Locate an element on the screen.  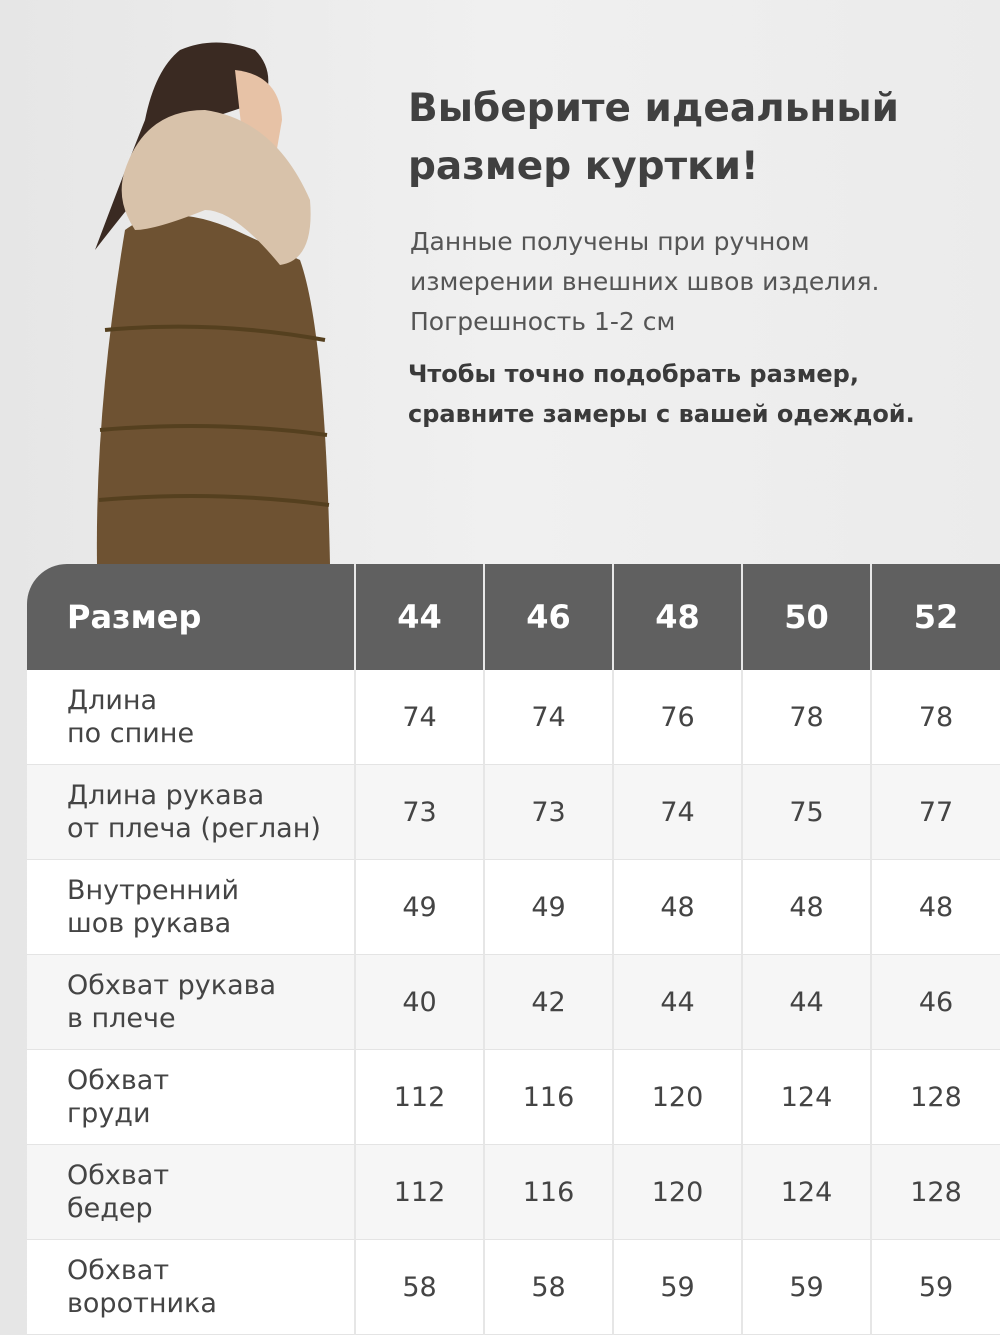
model-photo is located at coordinates (212, 303).